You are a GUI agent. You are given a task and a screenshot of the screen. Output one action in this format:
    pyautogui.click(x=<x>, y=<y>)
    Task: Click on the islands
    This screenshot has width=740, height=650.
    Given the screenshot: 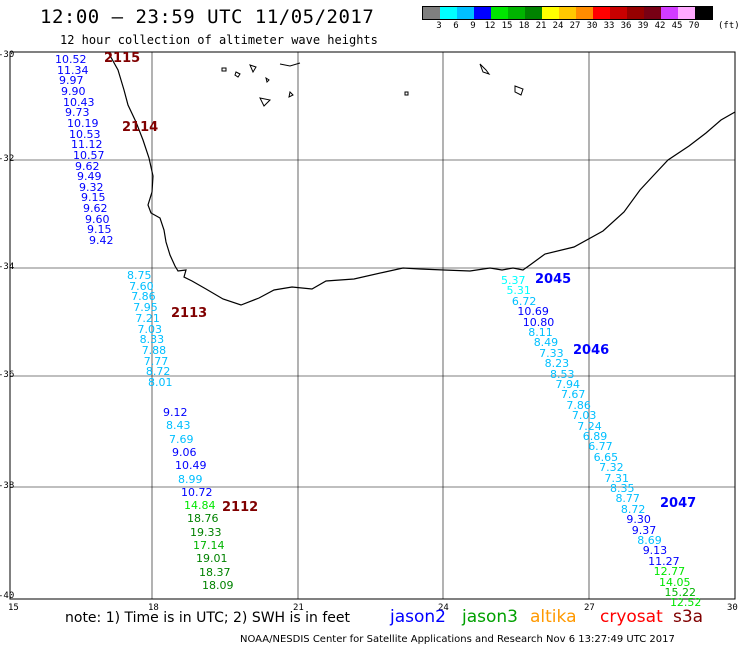 What is the action you would take?
    pyautogui.click(x=372, y=84)
    